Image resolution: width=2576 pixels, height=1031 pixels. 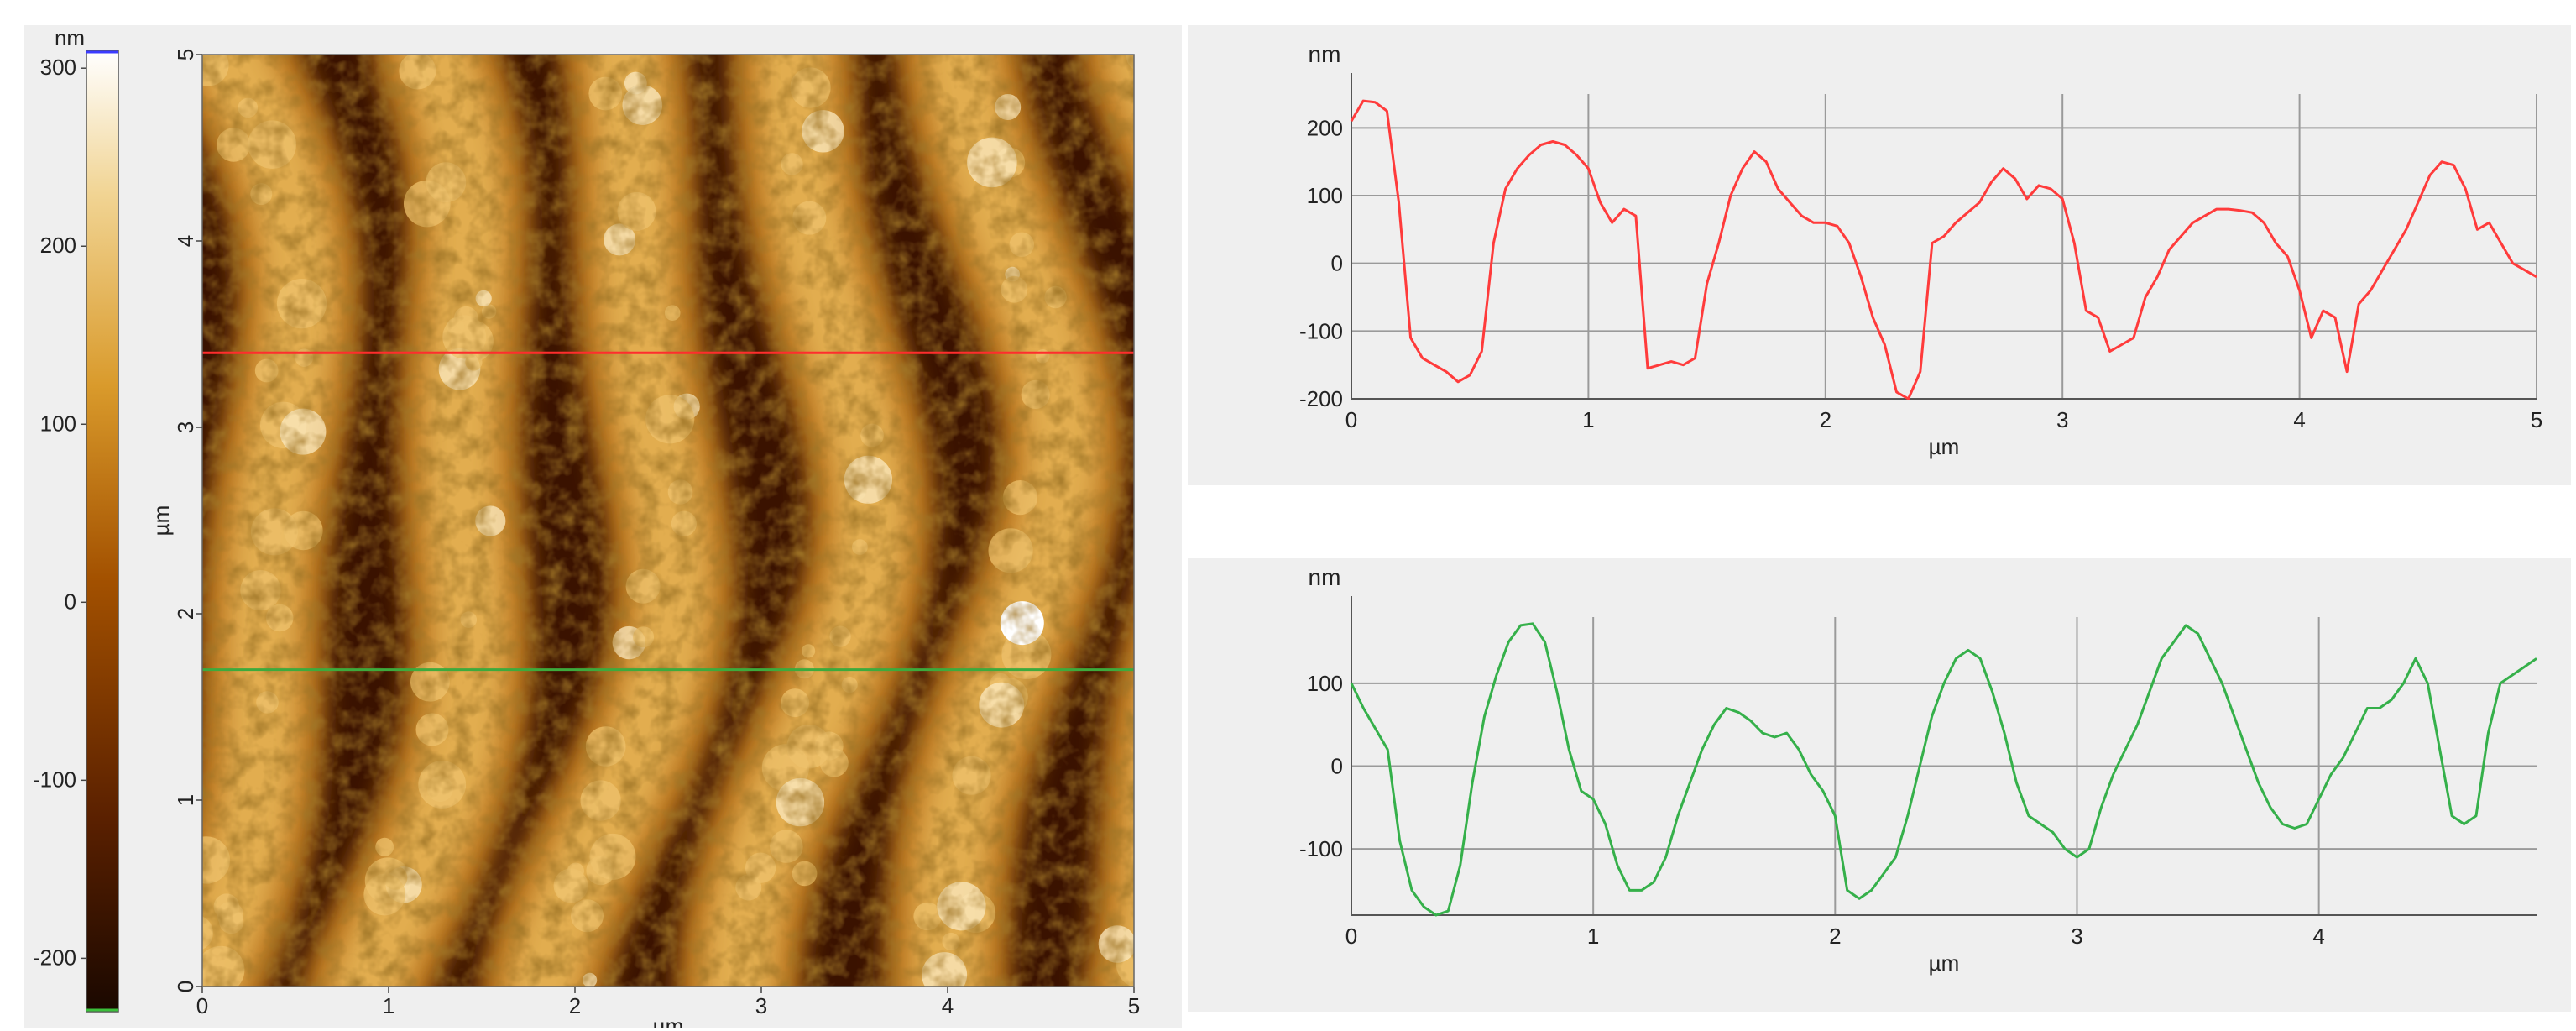 I want to click on green-profile-y-tick-label: -100, so click(x=1321, y=848).